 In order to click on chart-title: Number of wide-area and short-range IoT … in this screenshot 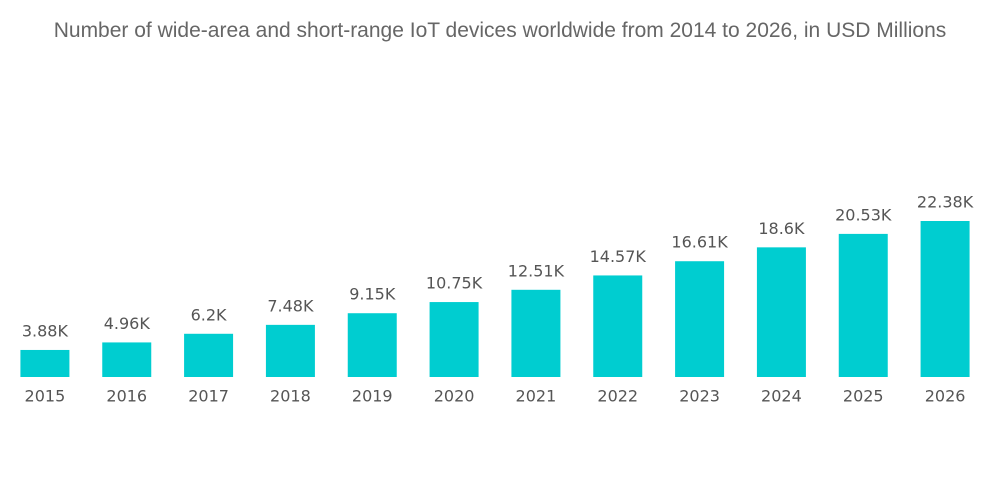, I will do `click(500, 30)`.